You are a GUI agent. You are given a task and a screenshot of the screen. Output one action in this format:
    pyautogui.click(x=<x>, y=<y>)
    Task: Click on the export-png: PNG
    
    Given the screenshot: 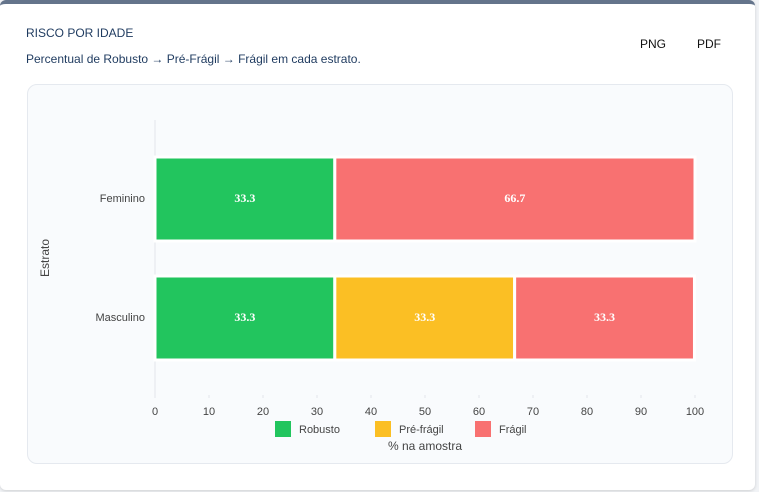 What is the action you would take?
    pyautogui.click(x=653, y=44)
    